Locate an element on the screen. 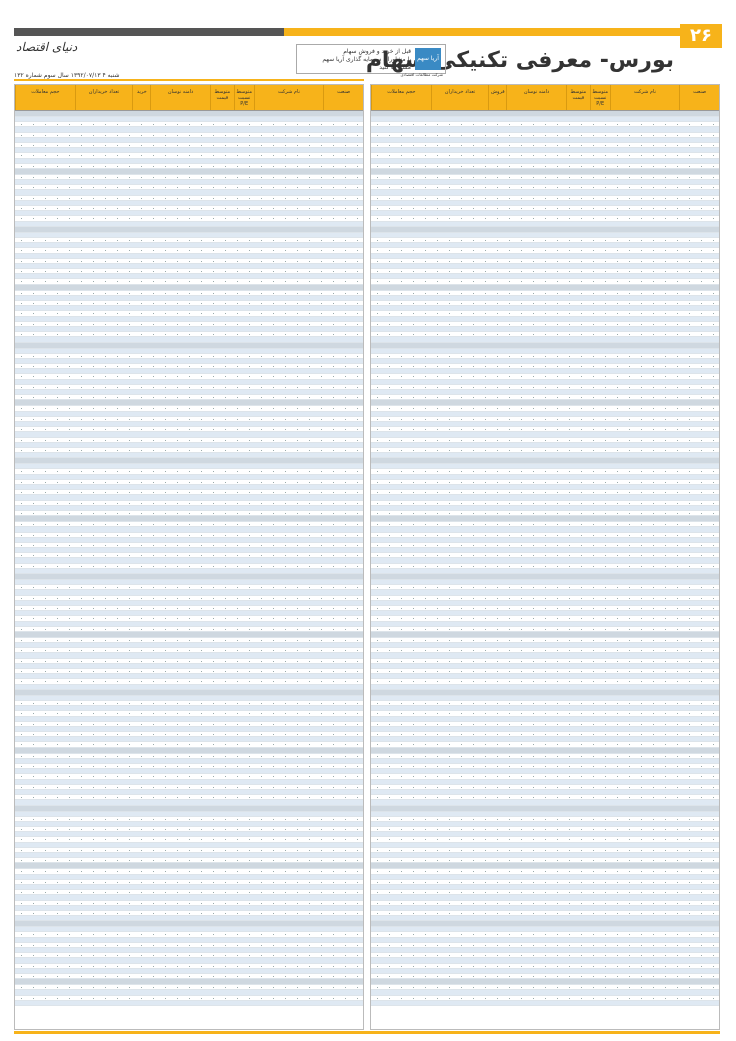  ad-sub: شرکت مطالعات اقتصادی is located at coordinates (421, 74).